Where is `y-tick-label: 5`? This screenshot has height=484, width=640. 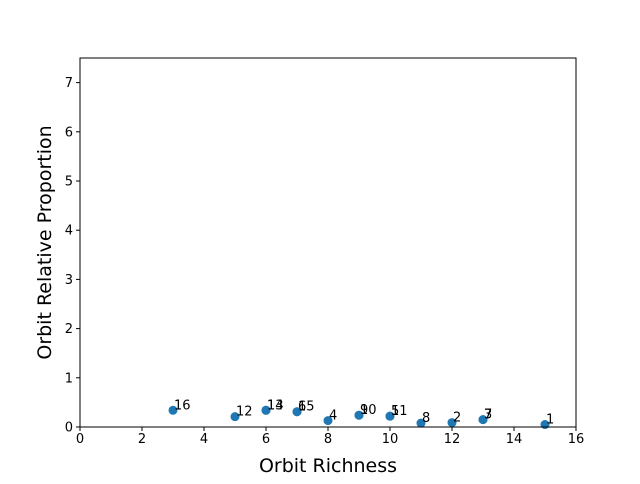
y-tick-label: 5 is located at coordinates (69, 182).